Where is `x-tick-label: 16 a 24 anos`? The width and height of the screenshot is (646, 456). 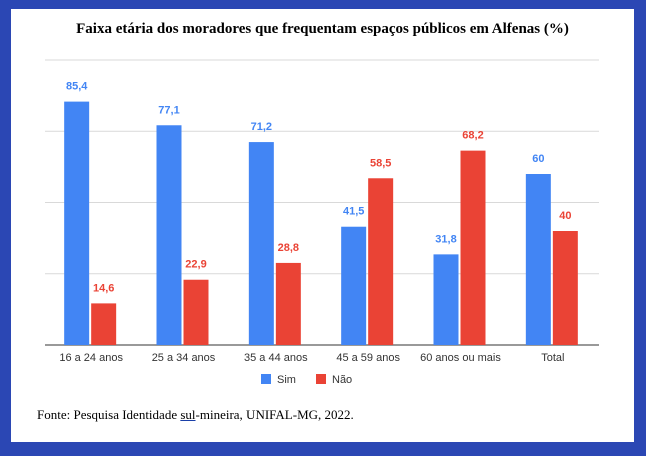 x-tick-label: 16 a 24 anos is located at coordinates (91, 358).